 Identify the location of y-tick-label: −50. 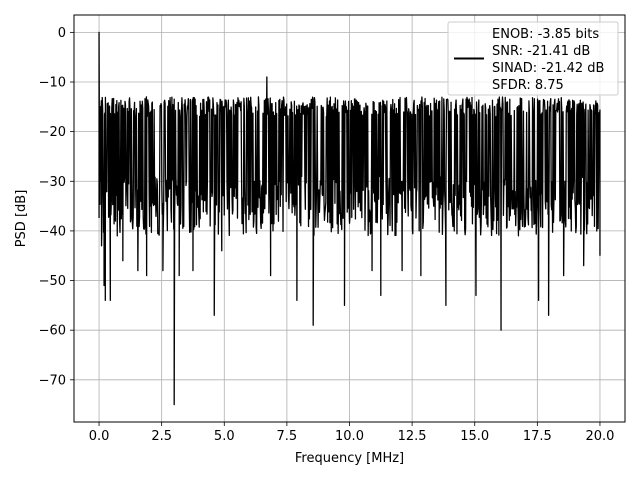
(52, 281).